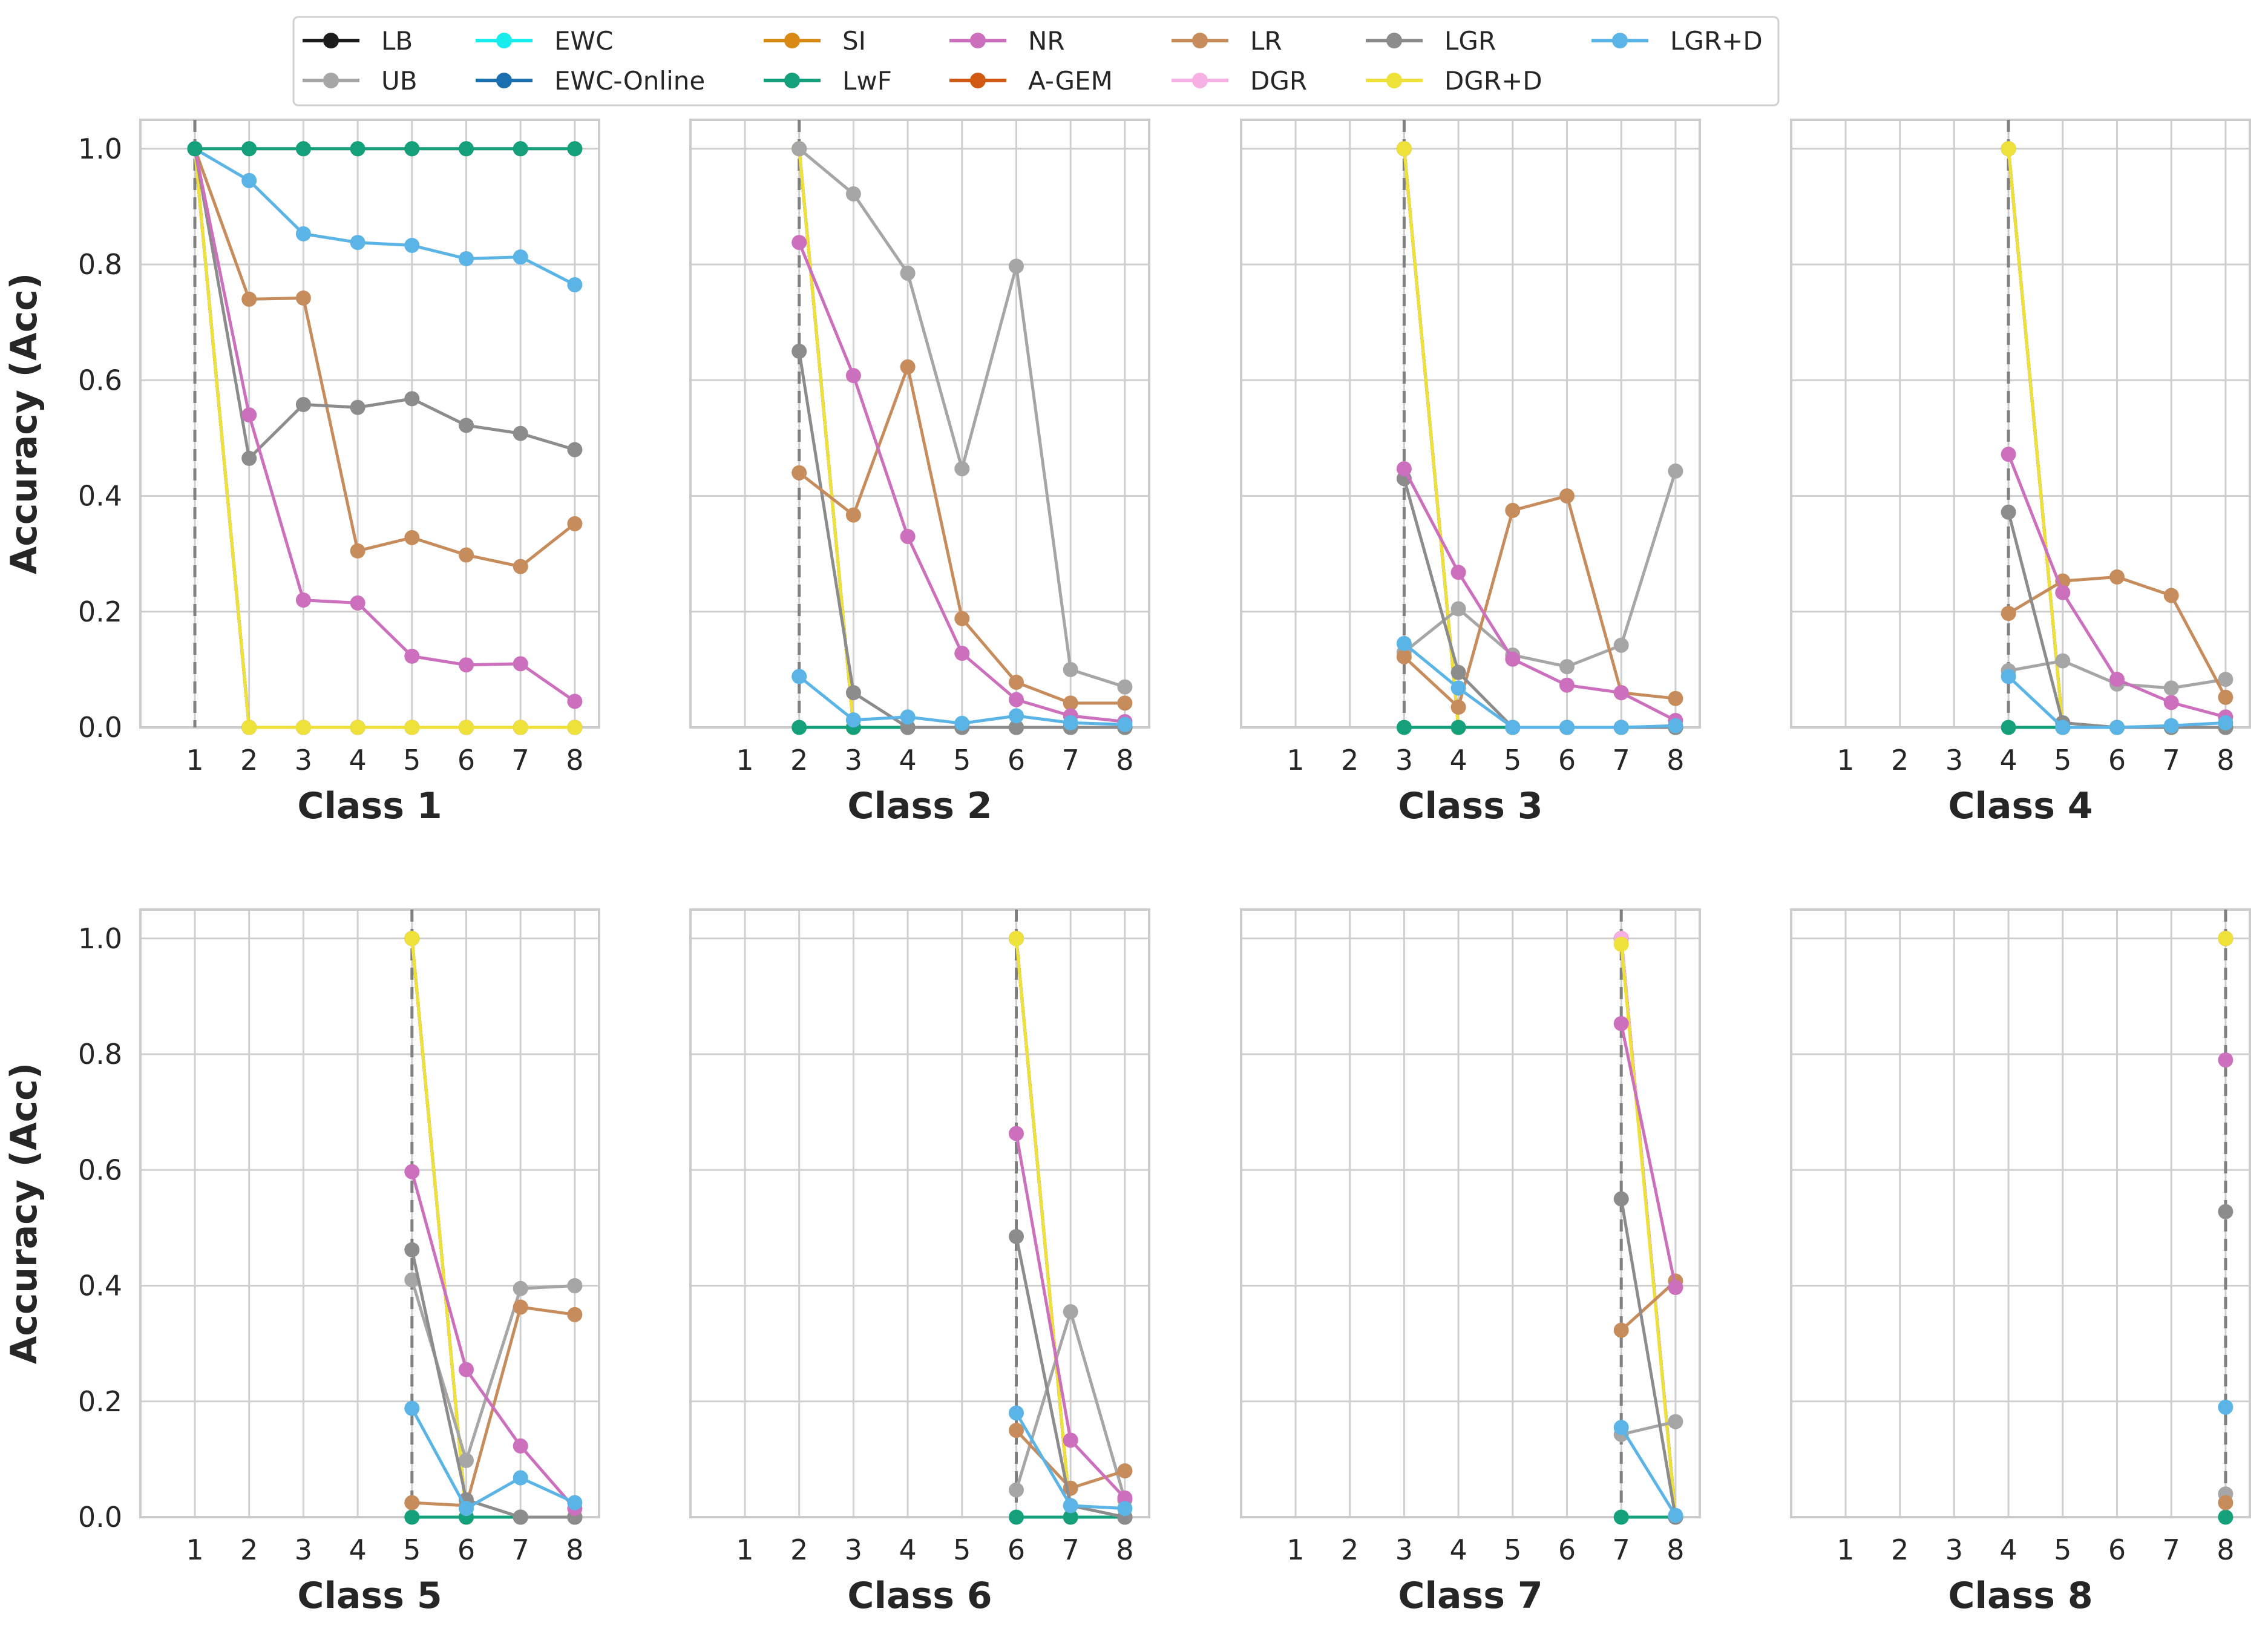  What do you see at coordinates (920, 806) in the screenshot?
I see `panel-title: Class 2` at bounding box center [920, 806].